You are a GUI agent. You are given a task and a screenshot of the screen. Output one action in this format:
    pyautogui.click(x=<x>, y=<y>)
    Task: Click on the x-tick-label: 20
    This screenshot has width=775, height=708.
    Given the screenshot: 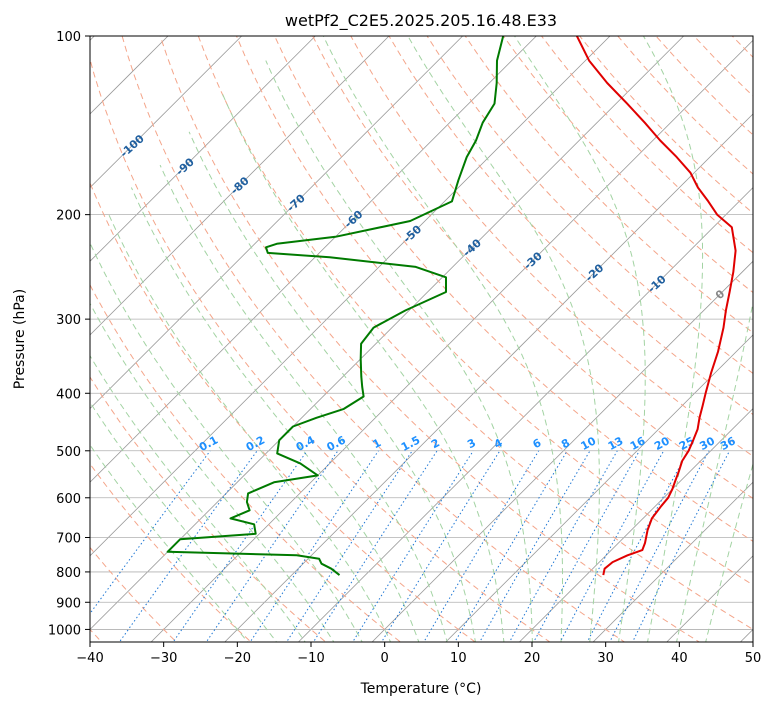 What is the action you would take?
    pyautogui.click(x=532, y=658)
    